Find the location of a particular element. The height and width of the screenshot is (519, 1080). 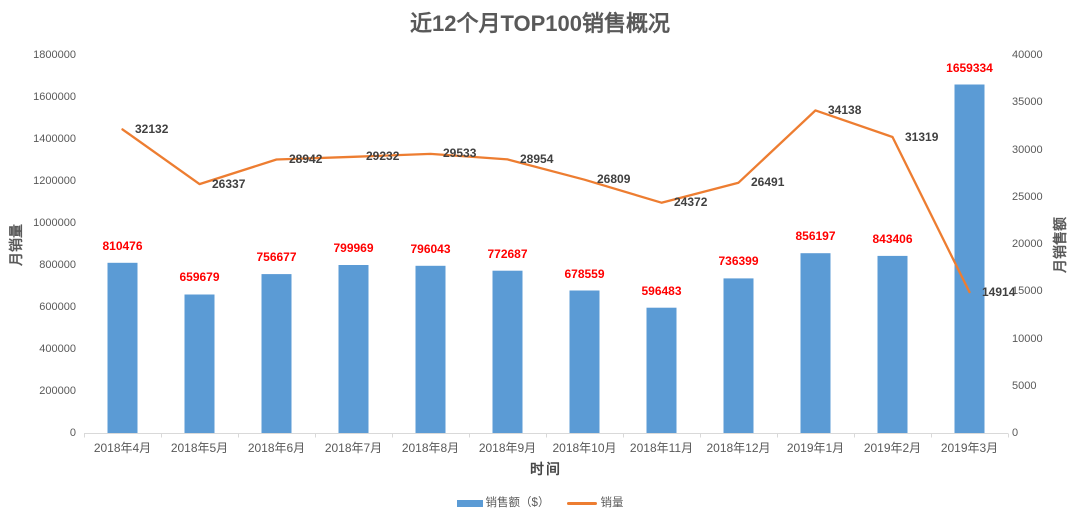

y-axis-left-tick-label: 1000000 is located at coordinates (54, 223).